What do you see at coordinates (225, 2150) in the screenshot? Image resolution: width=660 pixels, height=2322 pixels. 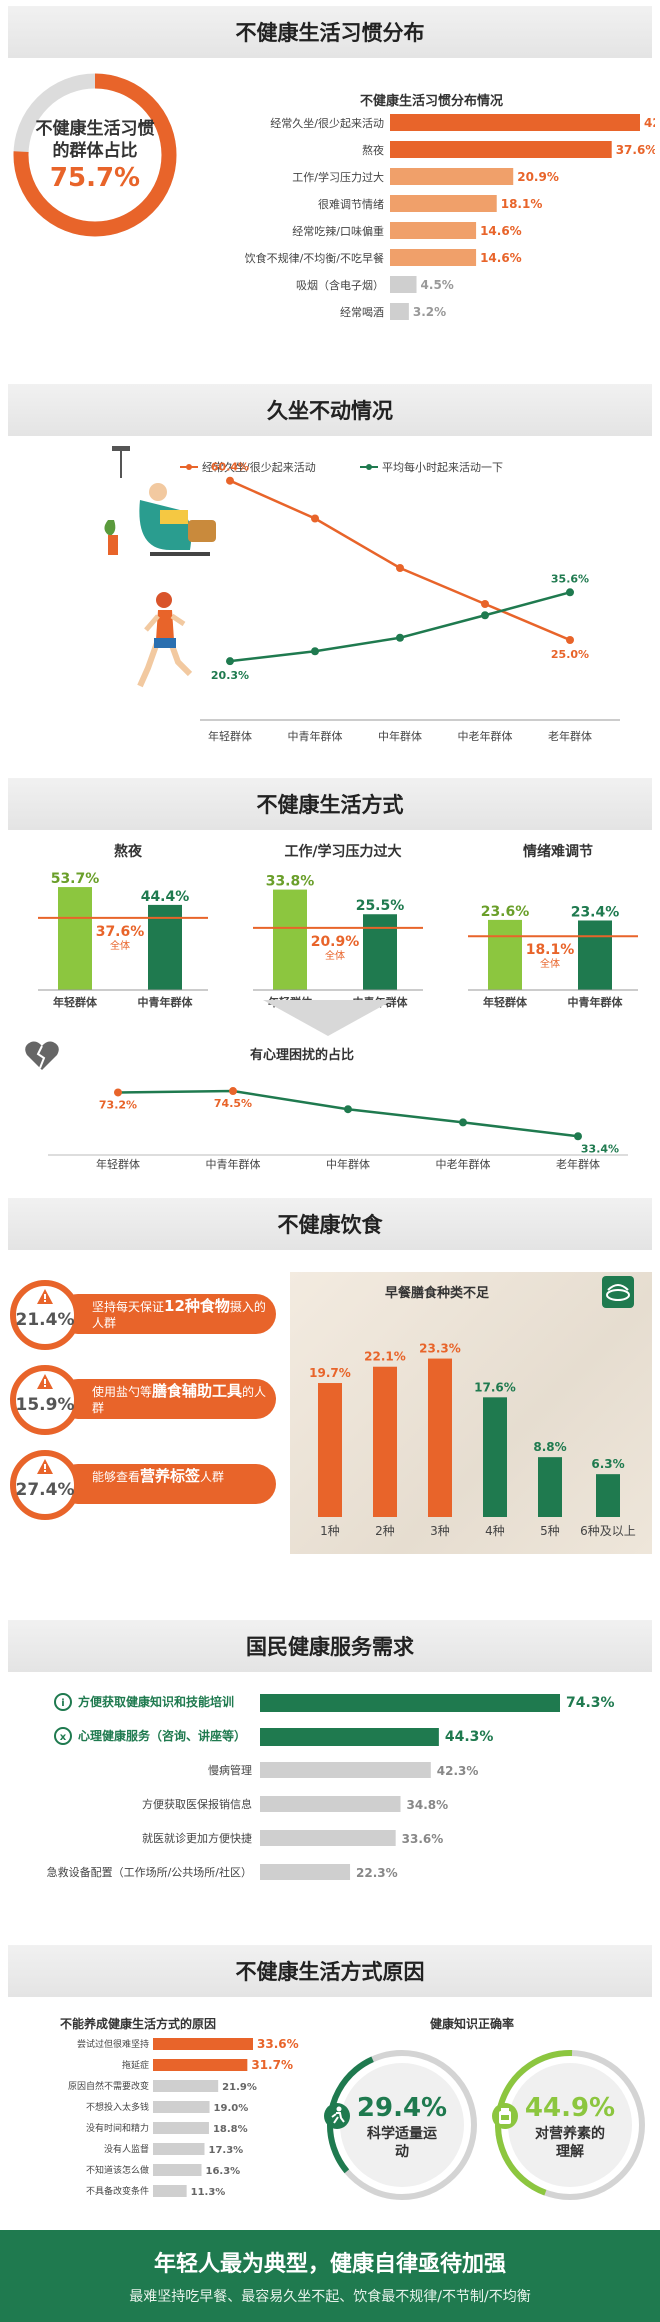 I see `reason-value-label: 17.3%` at bounding box center [225, 2150].